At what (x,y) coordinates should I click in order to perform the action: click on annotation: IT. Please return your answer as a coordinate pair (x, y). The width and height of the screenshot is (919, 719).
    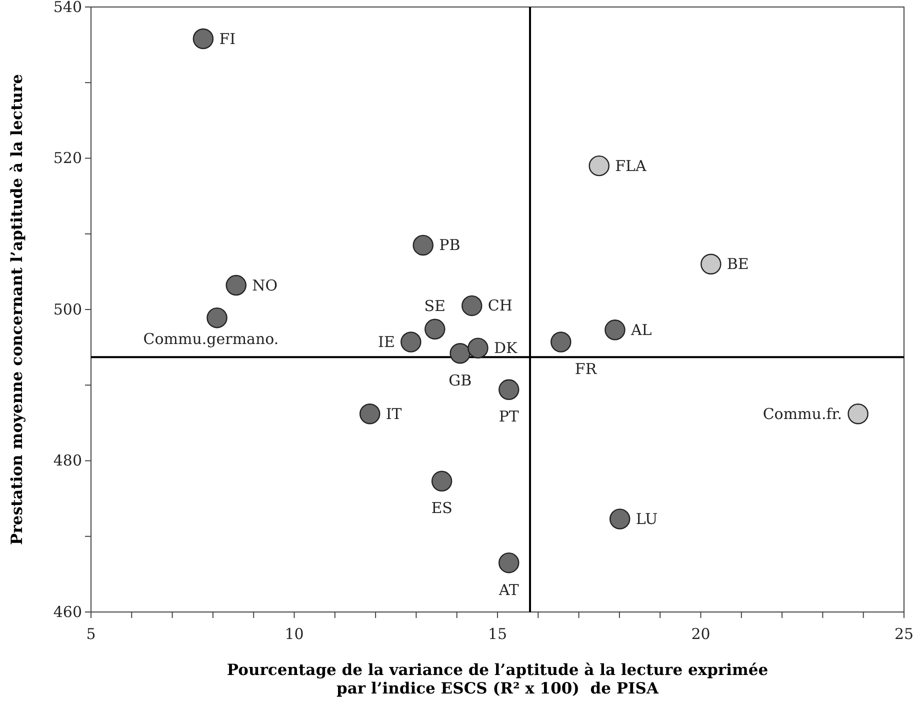
    Looking at the image, I should click on (394, 413).